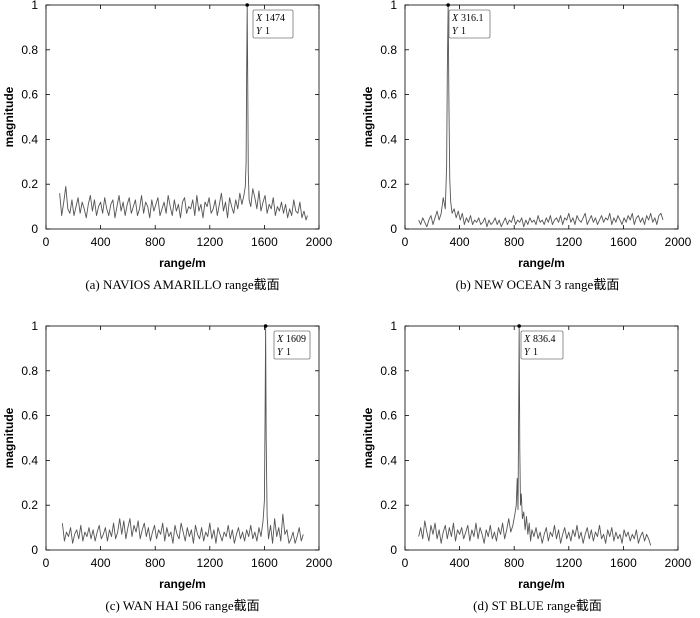  Describe the element at coordinates (537, 605) in the screenshot. I see `figure-caption: (d) ST BLUE range截面` at that location.